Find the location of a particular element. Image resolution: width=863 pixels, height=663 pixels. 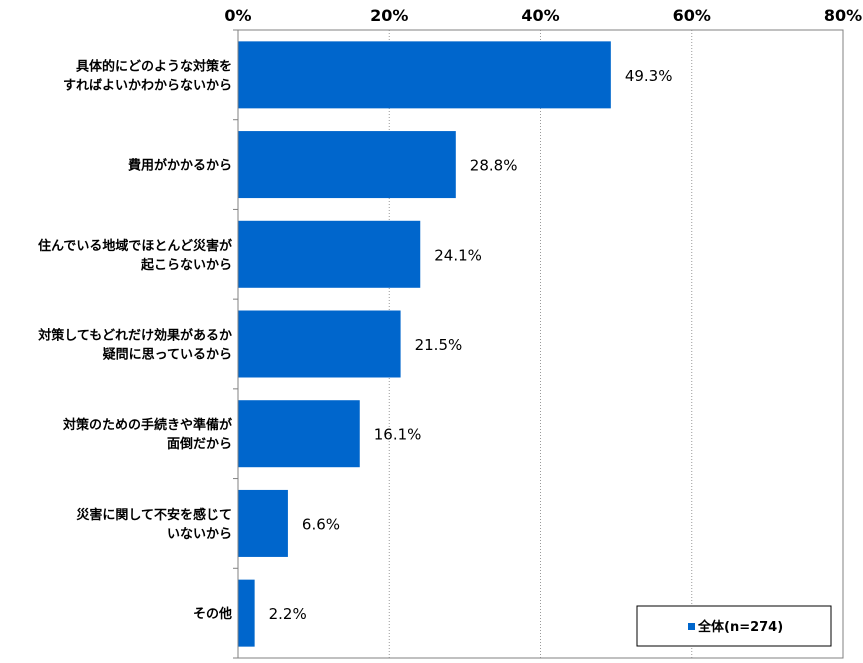

category-label: その他 is located at coordinates (212, 614).